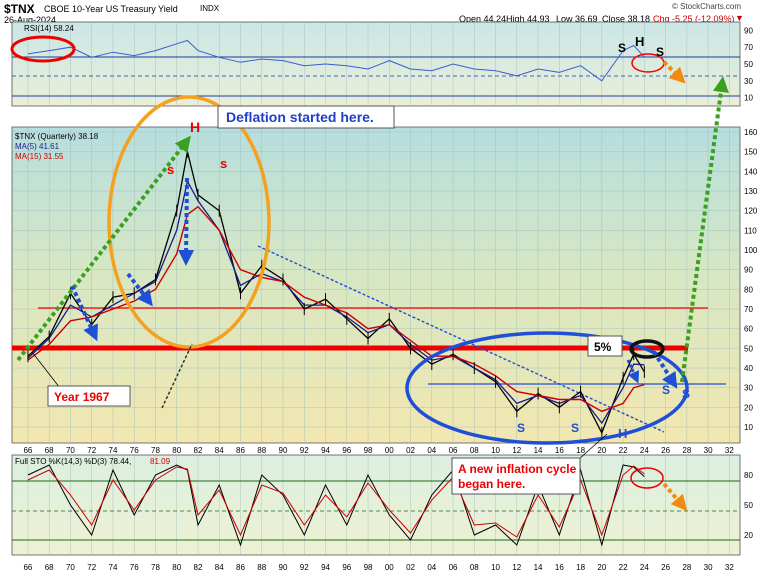 Image resolution: width=768 pixels, height=577 pixels. What do you see at coordinates (626, 19) in the screenshot?
I see `close-value: Close 38.18` at bounding box center [626, 19].